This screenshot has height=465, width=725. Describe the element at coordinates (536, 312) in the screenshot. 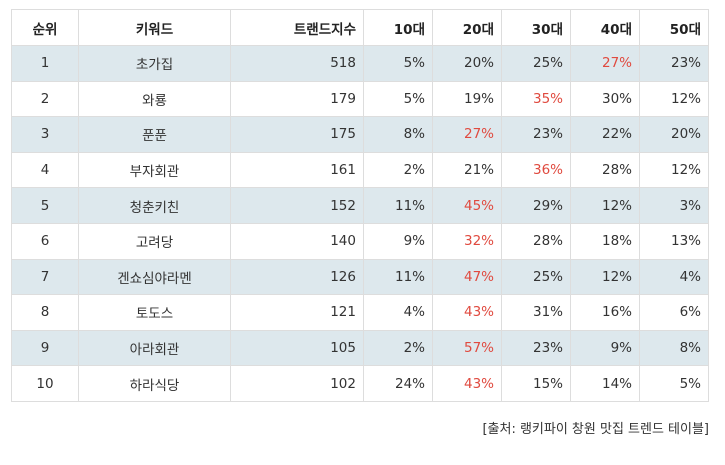

I see `age-share-cell: 31%` at that location.